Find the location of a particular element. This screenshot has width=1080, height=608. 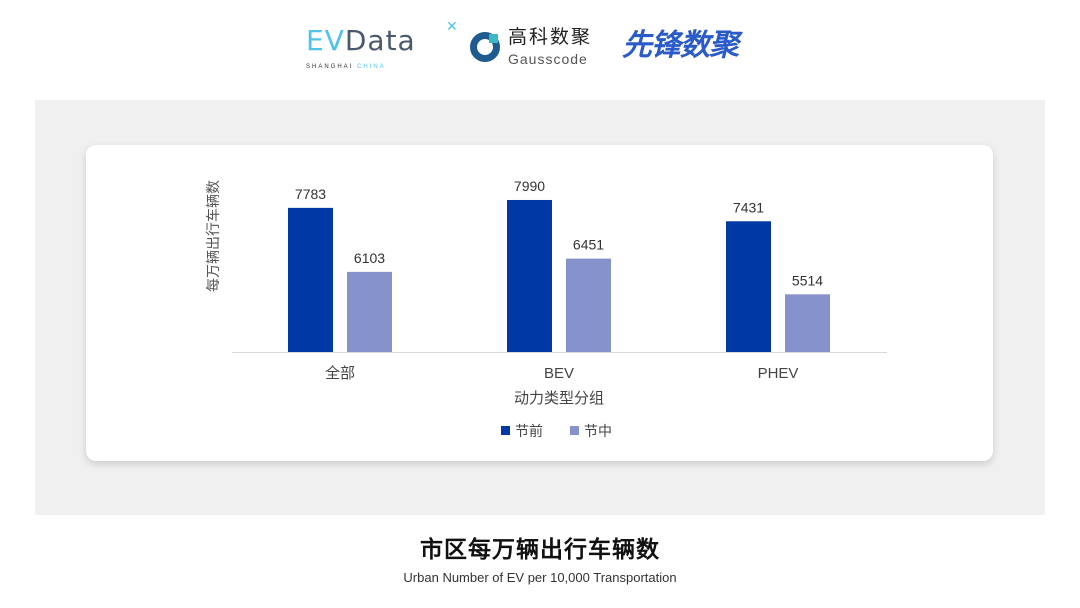

gausscode-cn: 高科数聚 is located at coordinates (550, 37).